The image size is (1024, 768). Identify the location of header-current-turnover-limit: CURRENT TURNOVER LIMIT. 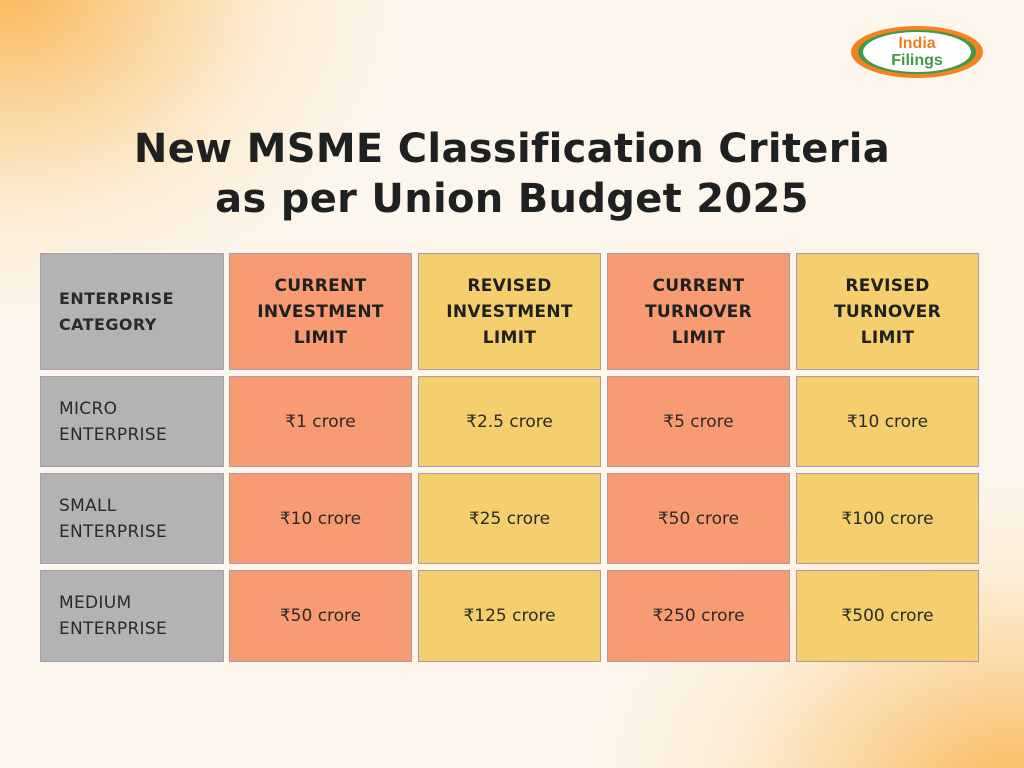
(698, 311).